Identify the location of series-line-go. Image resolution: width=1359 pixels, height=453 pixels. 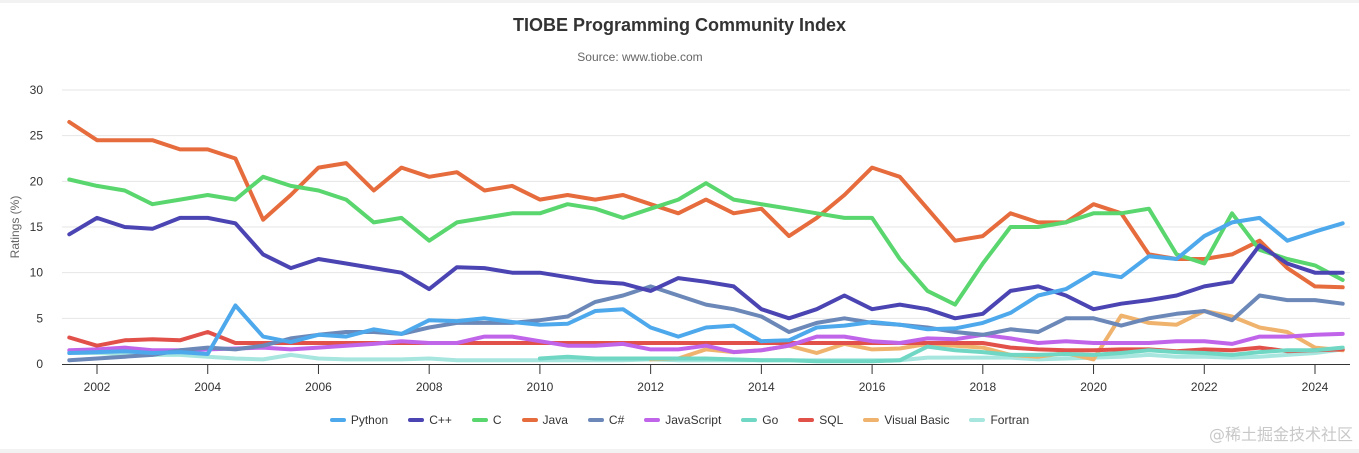
(941, 354).